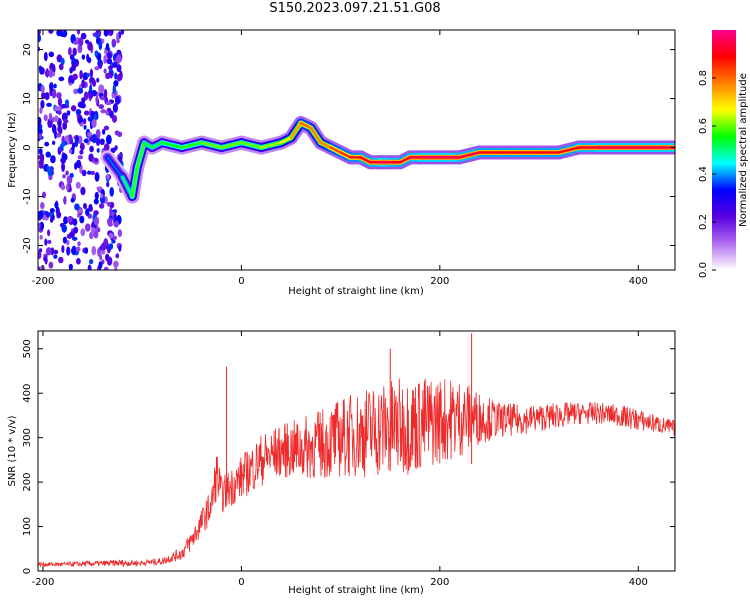 The image size is (750, 600). Describe the element at coordinates (439, 281) in the screenshot. I see `spectrogram-x-tick-label: 200` at that location.